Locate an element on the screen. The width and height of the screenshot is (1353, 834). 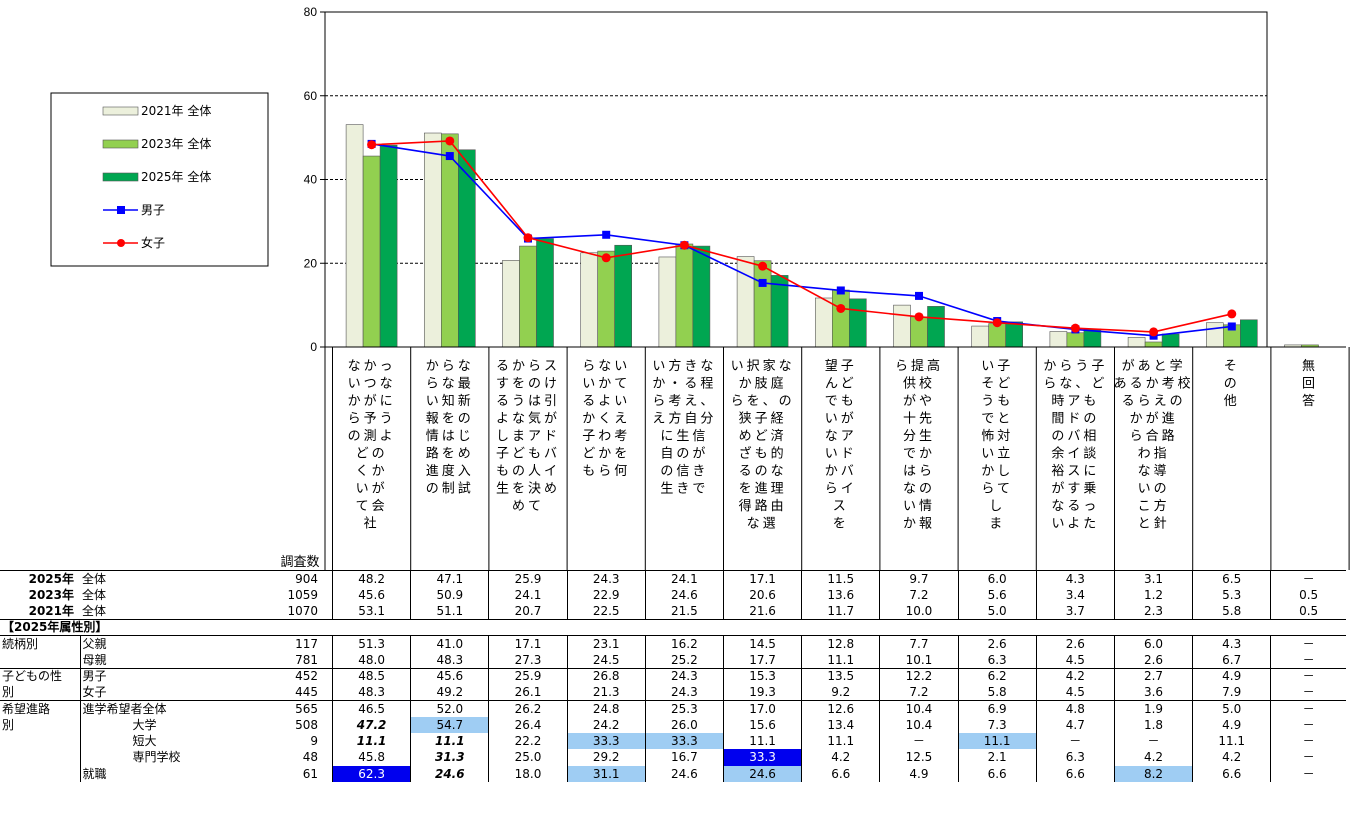
row-subgroup: 大学 is located at coordinates (177, 724).